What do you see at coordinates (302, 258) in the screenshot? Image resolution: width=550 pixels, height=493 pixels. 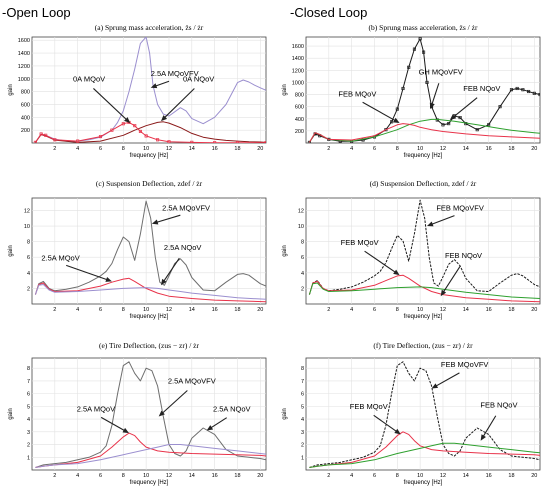 I see `y-tick-label: 6` at bounding box center [302, 258].